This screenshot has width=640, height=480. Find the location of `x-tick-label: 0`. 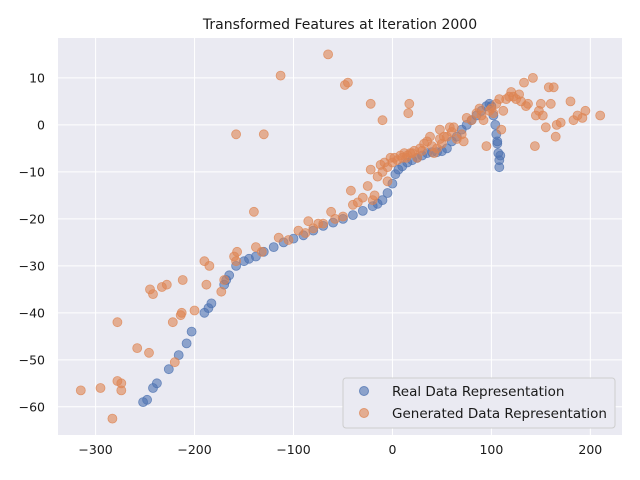

x-tick-label: 0 is located at coordinates (392, 449).